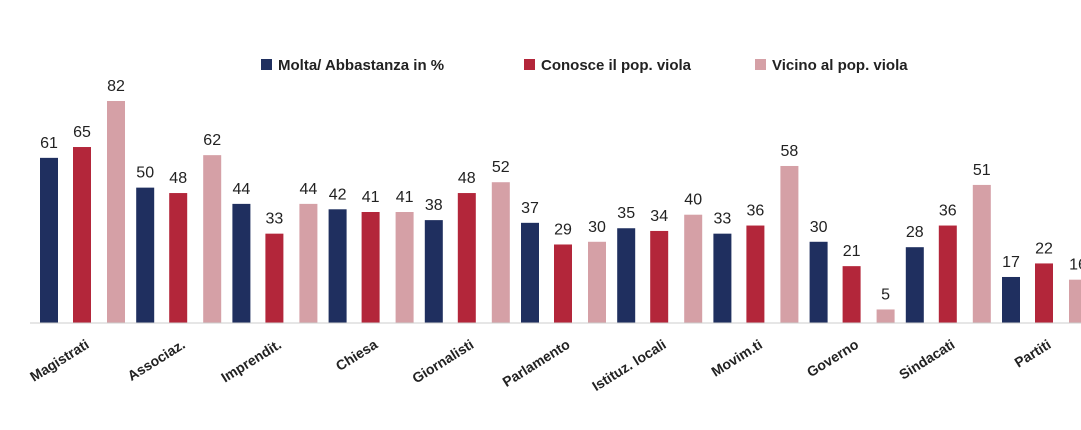 This screenshot has width=1081, height=430. What do you see at coordinates (156, 360) in the screenshot?
I see `category-label-2: Associaz.` at bounding box center [156, 360].